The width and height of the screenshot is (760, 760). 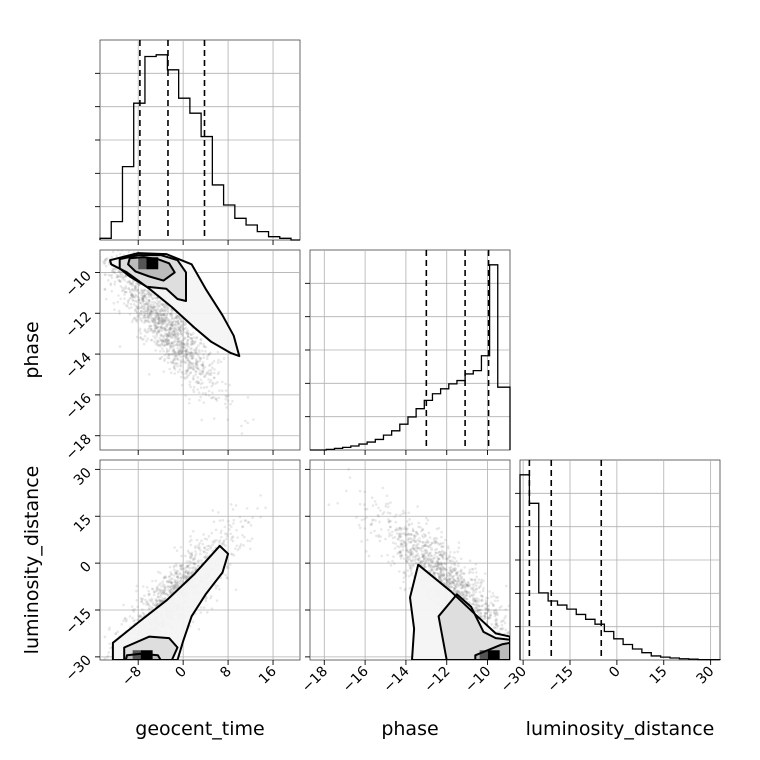 I want to click on y-axis-label-luminosity-distance: luminosity_distance, so click(x=32, y=560).